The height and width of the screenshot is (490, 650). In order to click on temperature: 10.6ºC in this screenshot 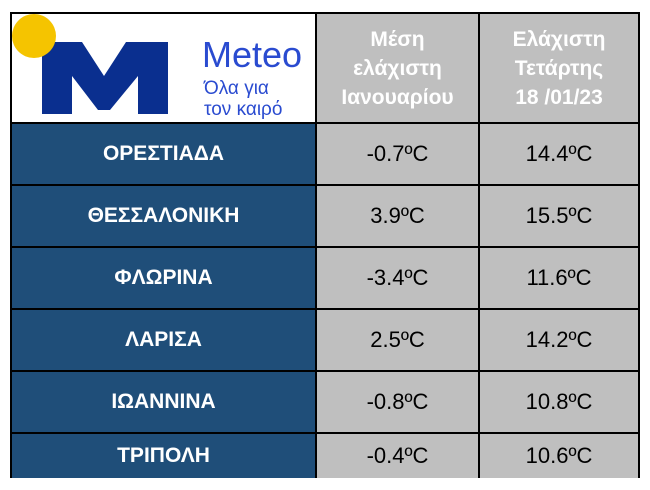, I will do `click(559, 456)`.